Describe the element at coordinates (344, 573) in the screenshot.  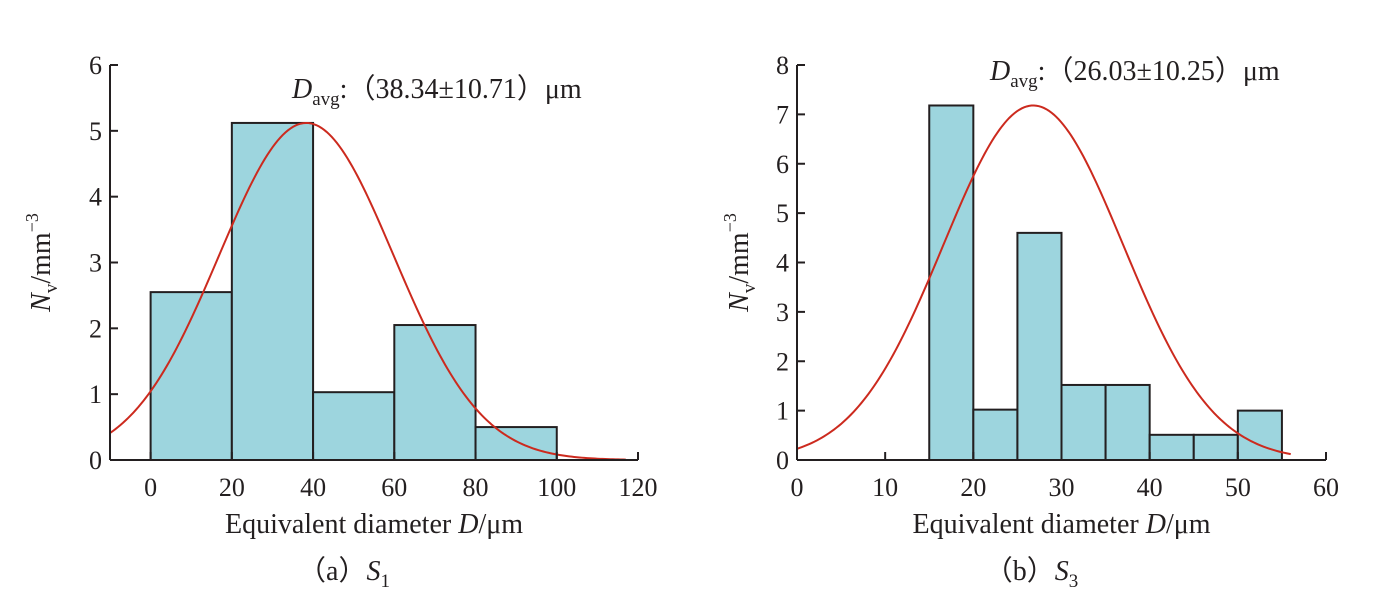
I see `panel-caption: （a）S1` at that location.